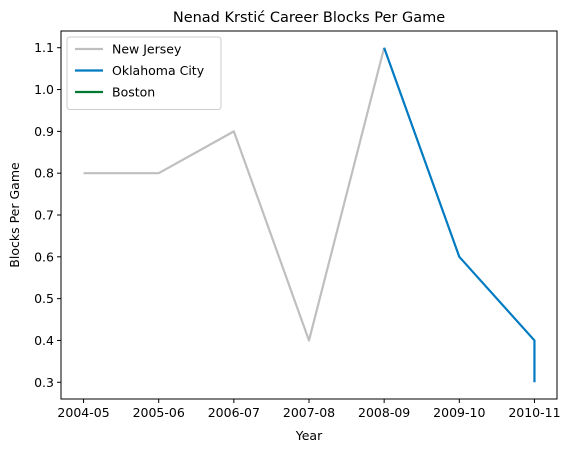  What do you see at coordinates (44, 340) in the screenshot?
I see `y-tick-label: 0.4` at bounding box center [44, 340].